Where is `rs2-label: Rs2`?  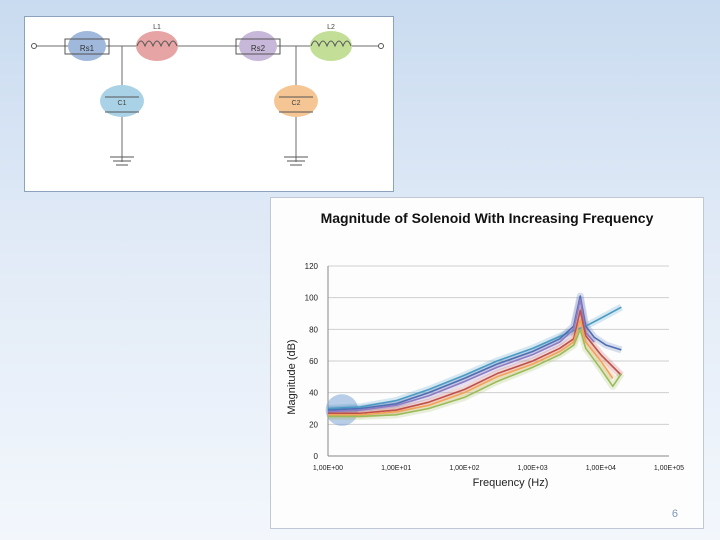
rs2-label: Rs2 is located at coordinates (258, 48).